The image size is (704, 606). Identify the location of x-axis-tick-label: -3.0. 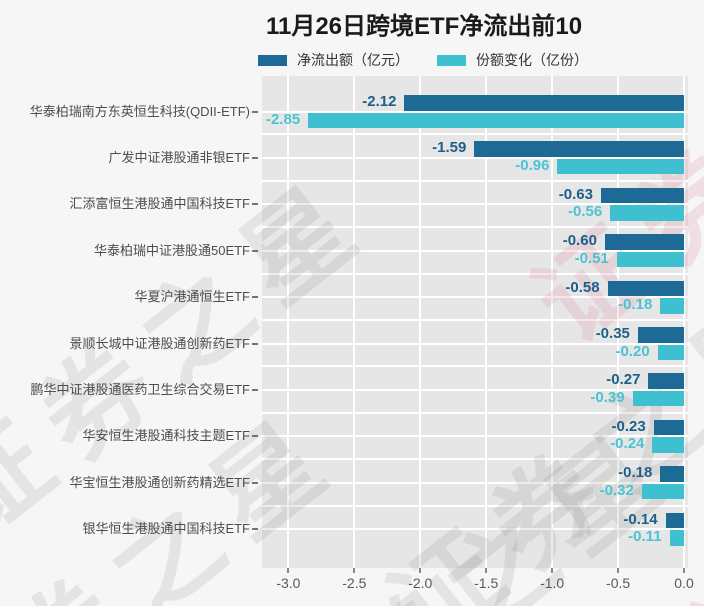
(288, 583).